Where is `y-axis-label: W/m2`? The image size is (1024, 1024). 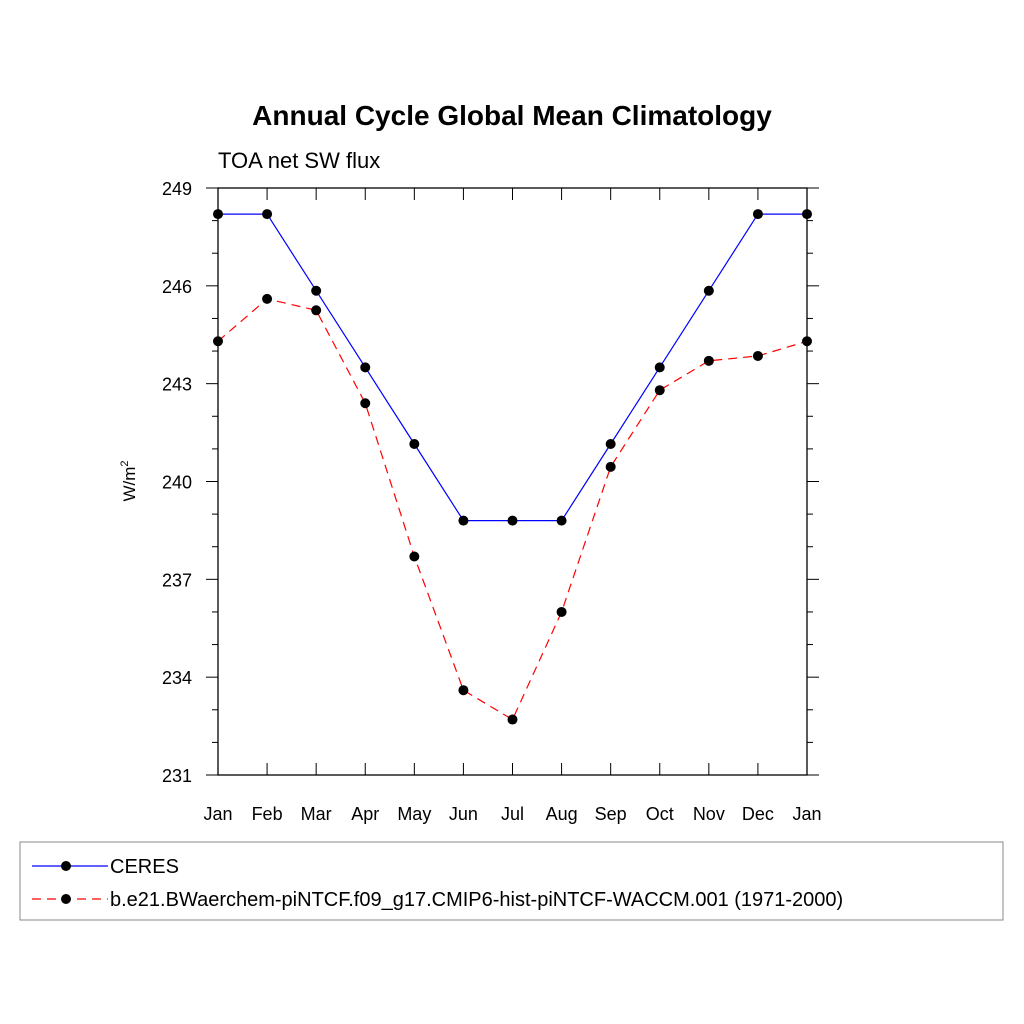
y-axis-label: W/m2 is located at coordinates (129, 480).